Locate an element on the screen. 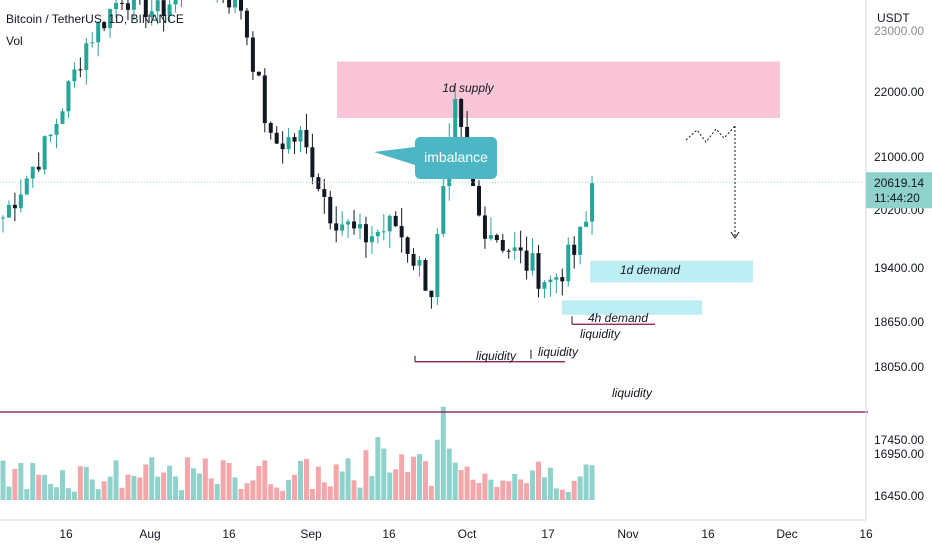  time-tick: Oct is located at coordinates (467, 534).